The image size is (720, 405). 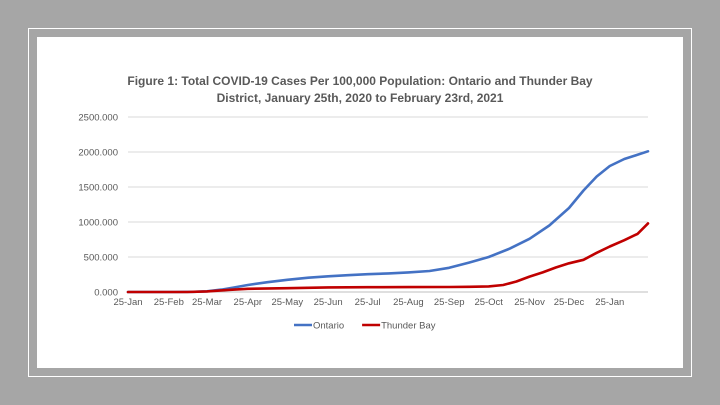 I want to click on x-tick-label: 25-Mar, so click(x=207, y=302).